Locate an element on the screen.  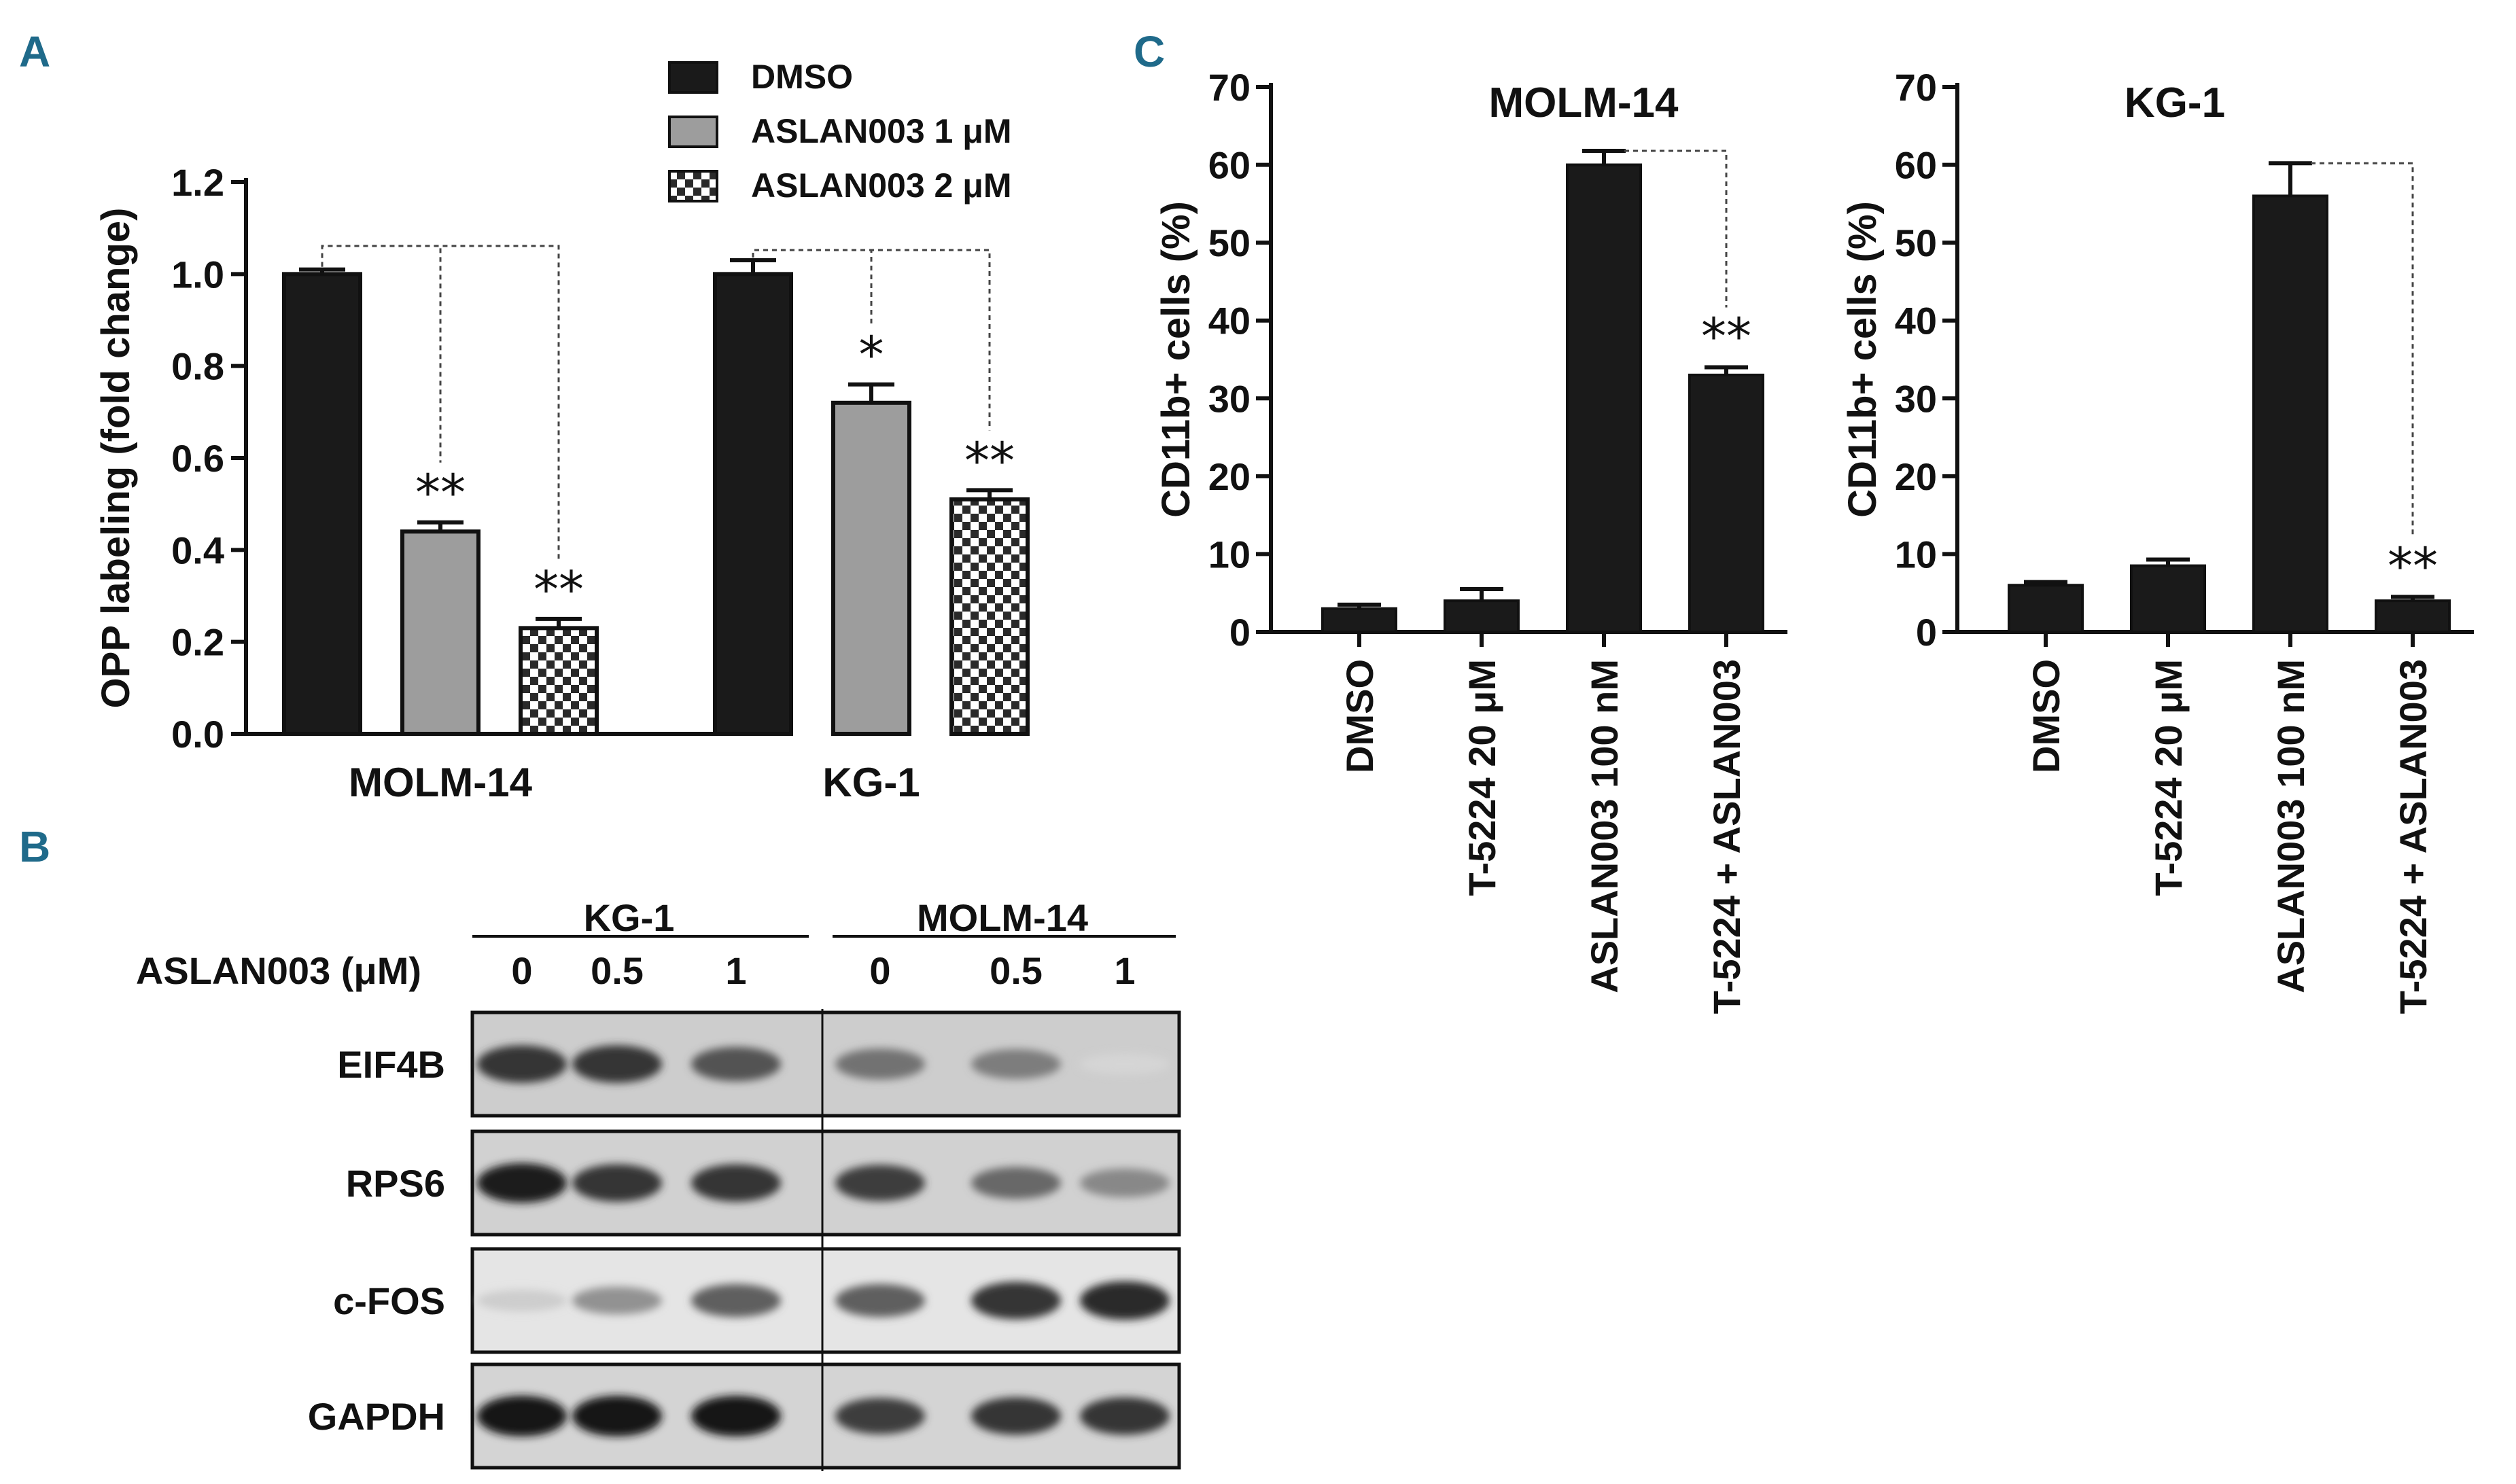
y-tick-label: 1.2 is located at coordinates (197, 182).